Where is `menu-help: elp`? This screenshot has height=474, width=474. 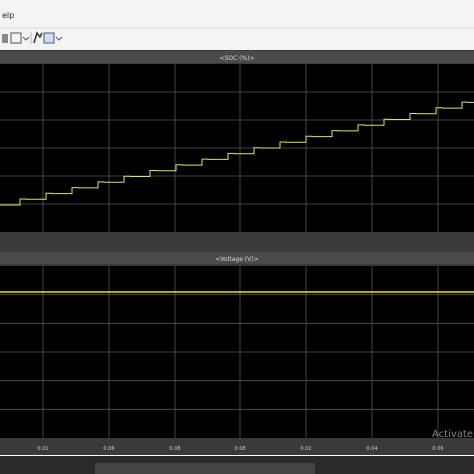
menu-help: elp is located at coordinates (8, 15).